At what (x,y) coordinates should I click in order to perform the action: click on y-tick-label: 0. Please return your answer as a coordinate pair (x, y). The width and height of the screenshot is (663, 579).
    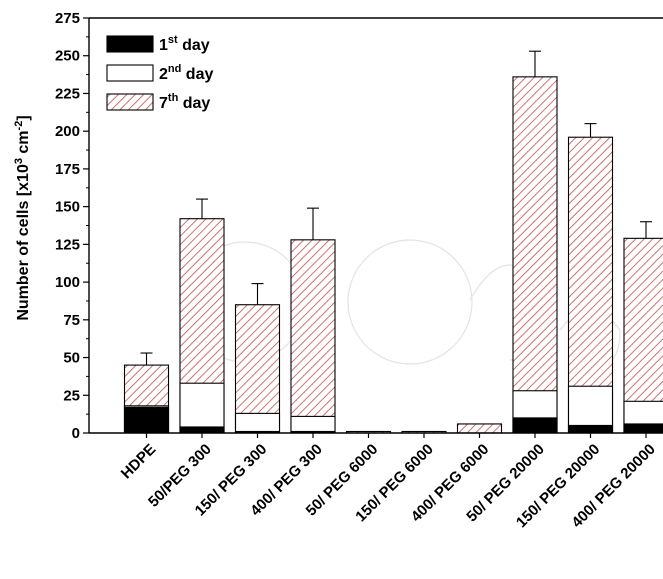
    Looking at the image, I should click on (76, 433).